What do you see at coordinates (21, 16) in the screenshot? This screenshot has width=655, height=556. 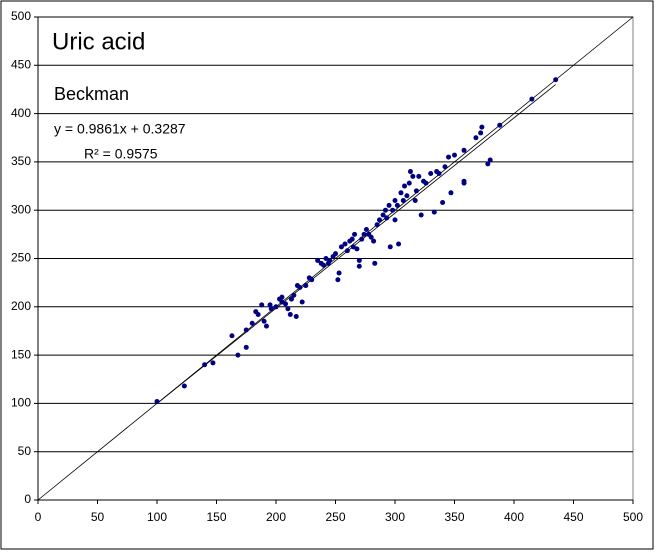 I see `y-tick-label: 500` at bounding box center [21, 16].